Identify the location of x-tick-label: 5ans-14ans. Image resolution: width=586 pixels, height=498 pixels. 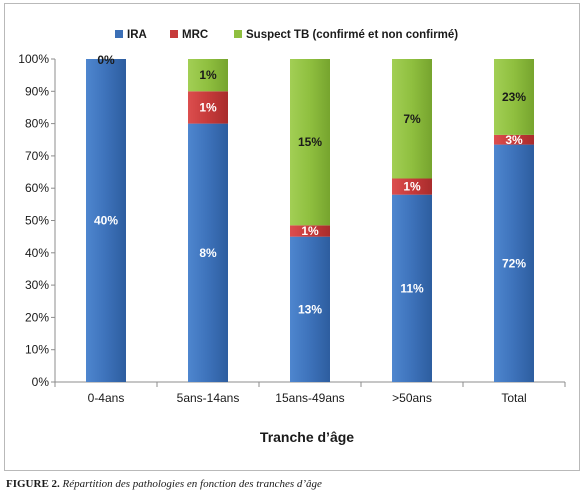
(208, 398).